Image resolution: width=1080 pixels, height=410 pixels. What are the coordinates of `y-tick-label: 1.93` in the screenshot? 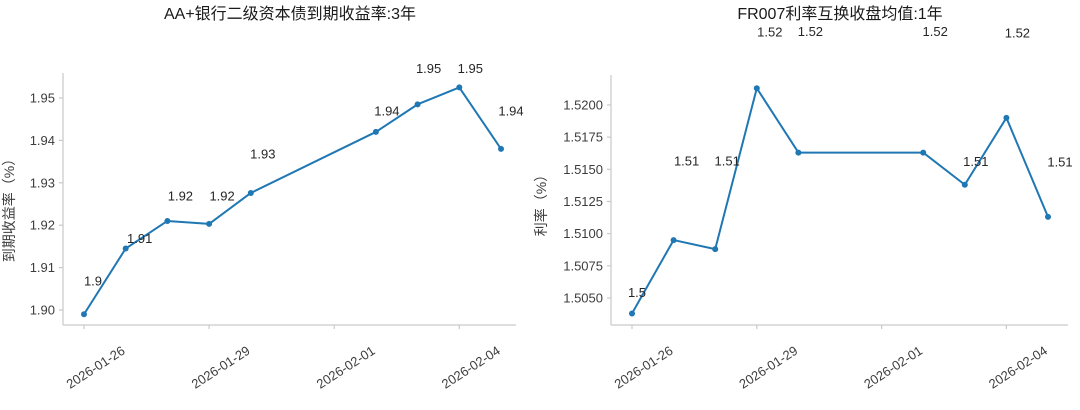 It's located at (42, 182).